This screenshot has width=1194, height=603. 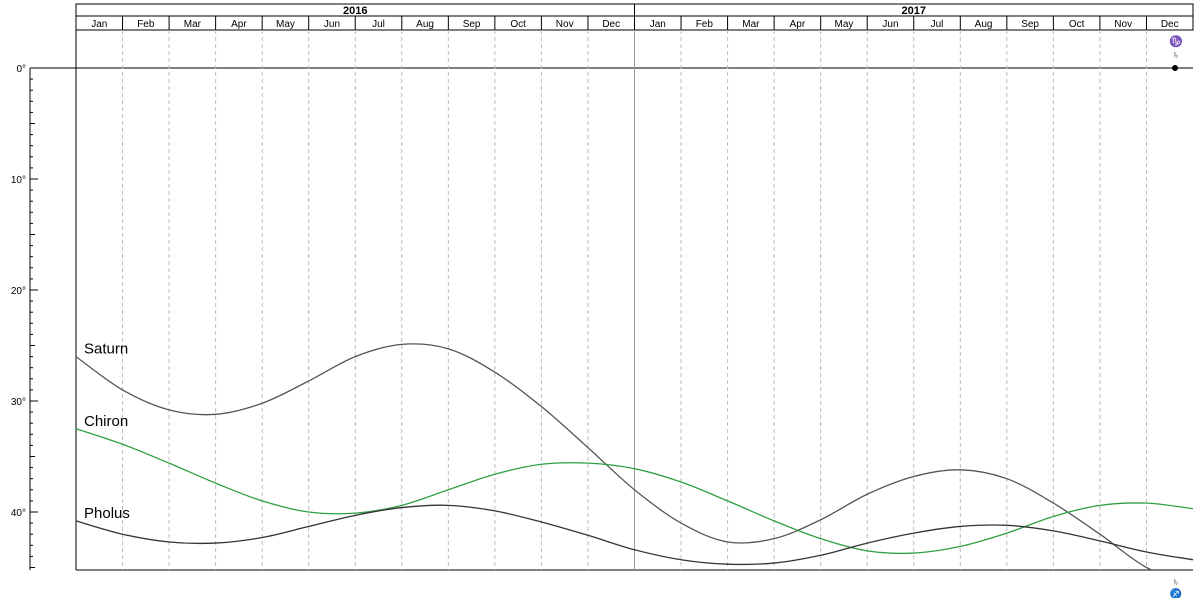 I want to click on saturn-ingress-marker, so click(x=1175, y=68).